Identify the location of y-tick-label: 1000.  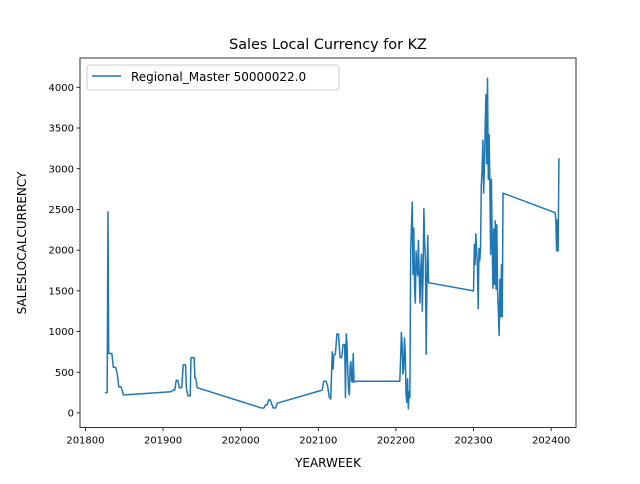
(61, 332).